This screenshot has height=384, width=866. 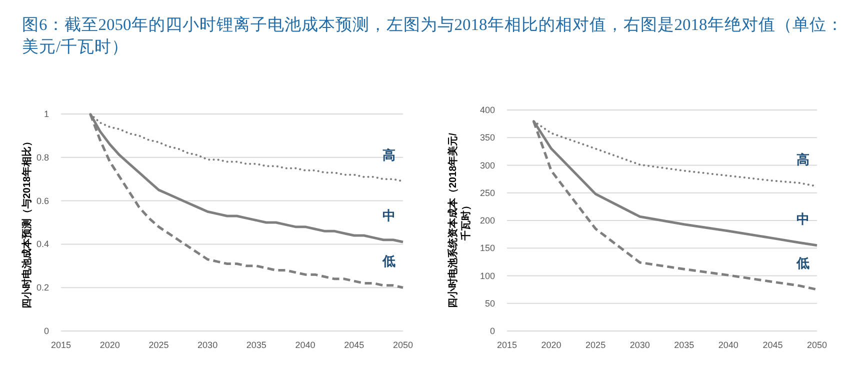 What do you see at coordinates (42, 157) in the screenshot?
I see `y-tick-label: 0.8` at bounding box center [42, 157].